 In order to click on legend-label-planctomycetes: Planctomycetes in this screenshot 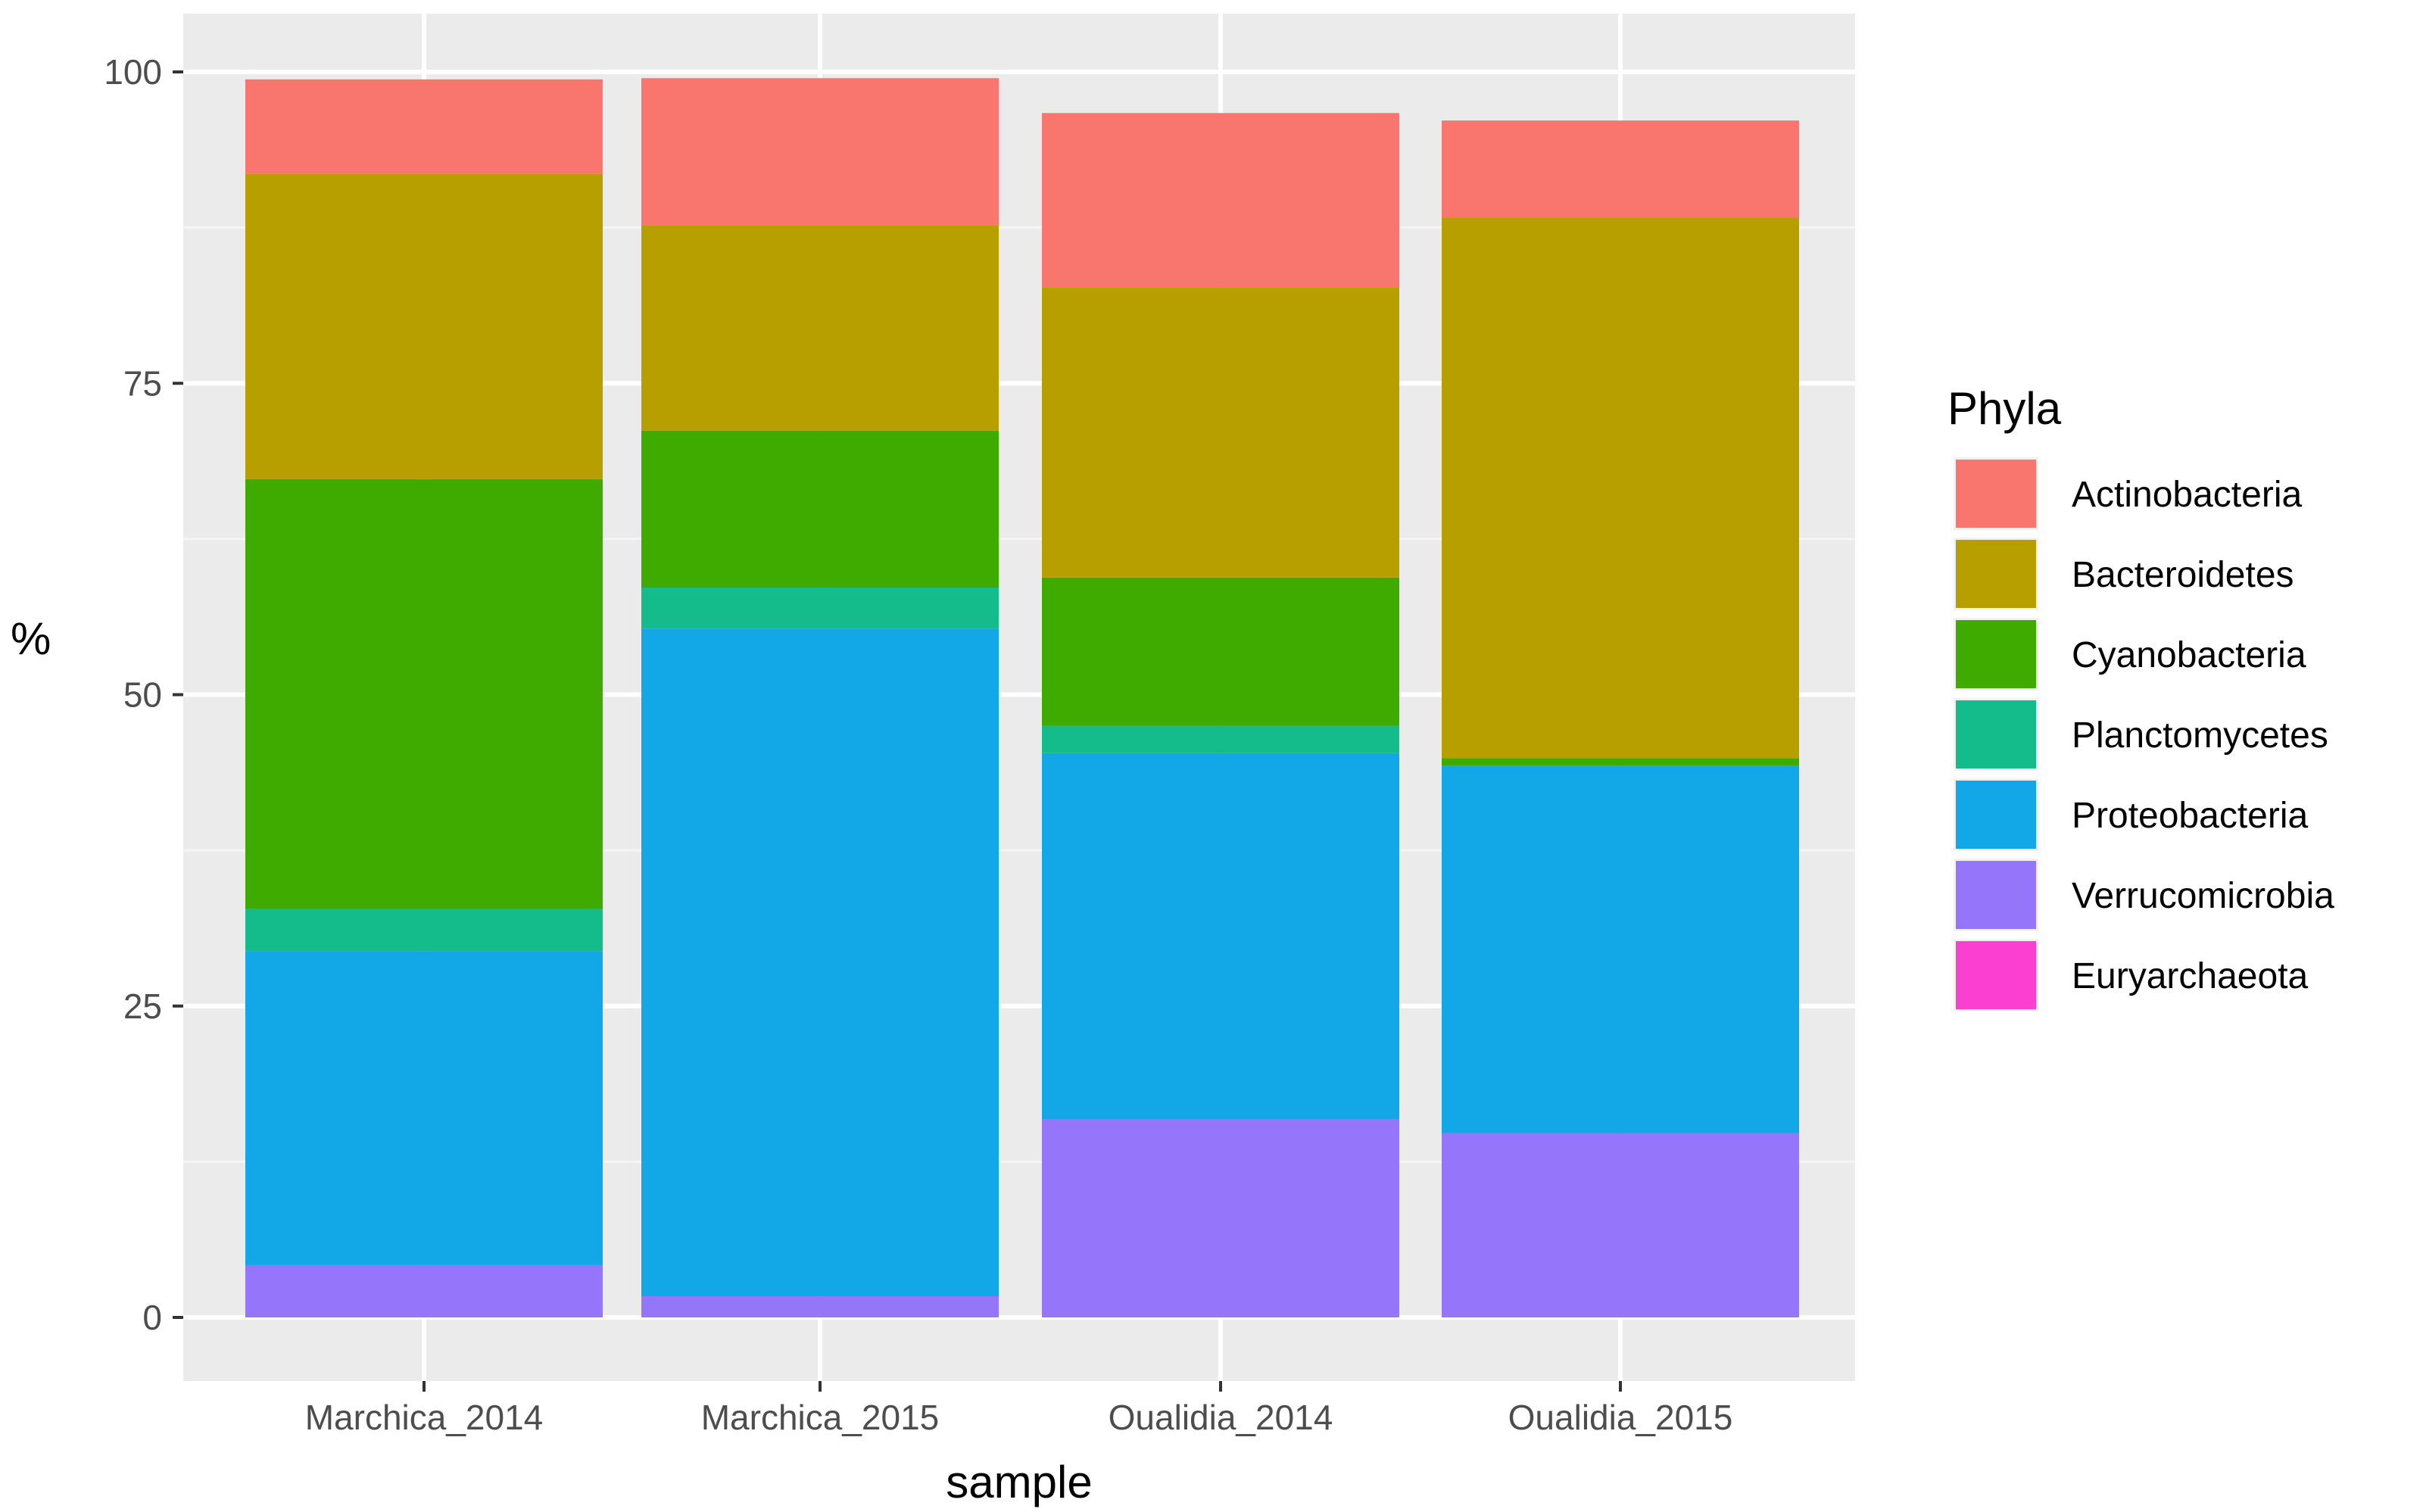, I will do `click(2200, 735)`.